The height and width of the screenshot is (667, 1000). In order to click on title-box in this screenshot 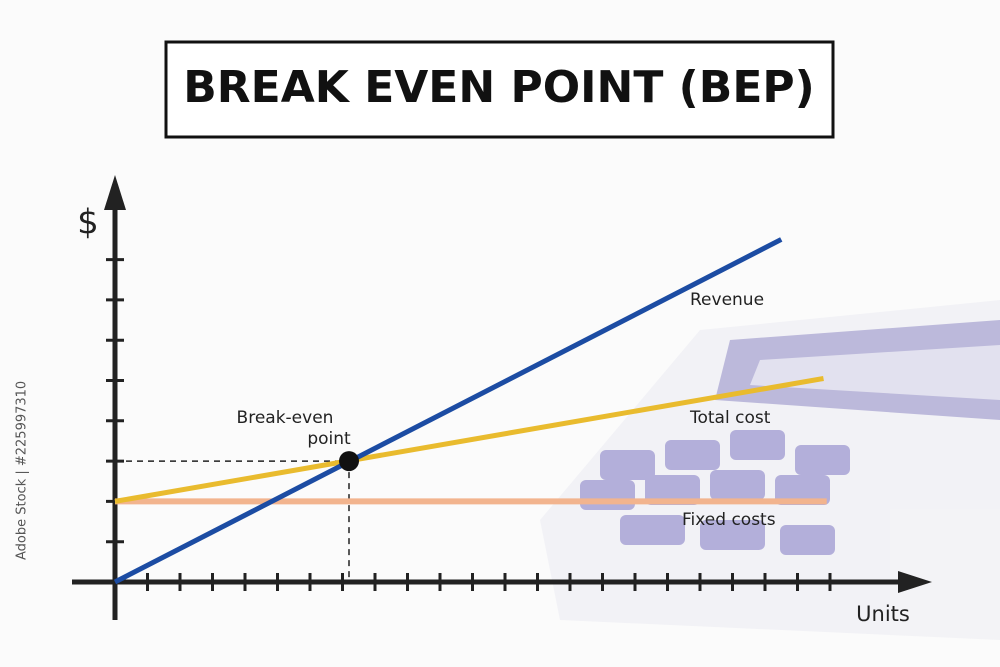, I will do `click(499, 89)`.